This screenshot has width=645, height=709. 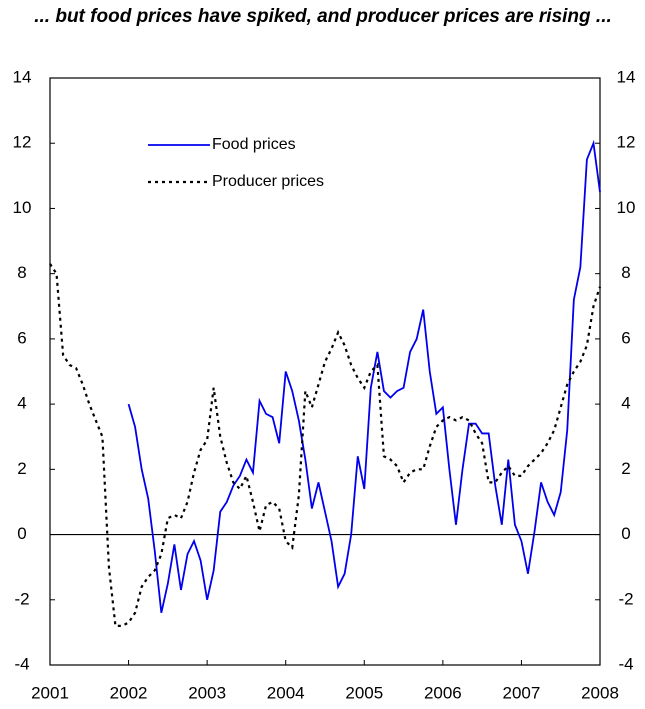 What do you see at coordinates (21, 403) in the screenshot?
I see `y-tick-label: 4` at bounding box center [21, 403].